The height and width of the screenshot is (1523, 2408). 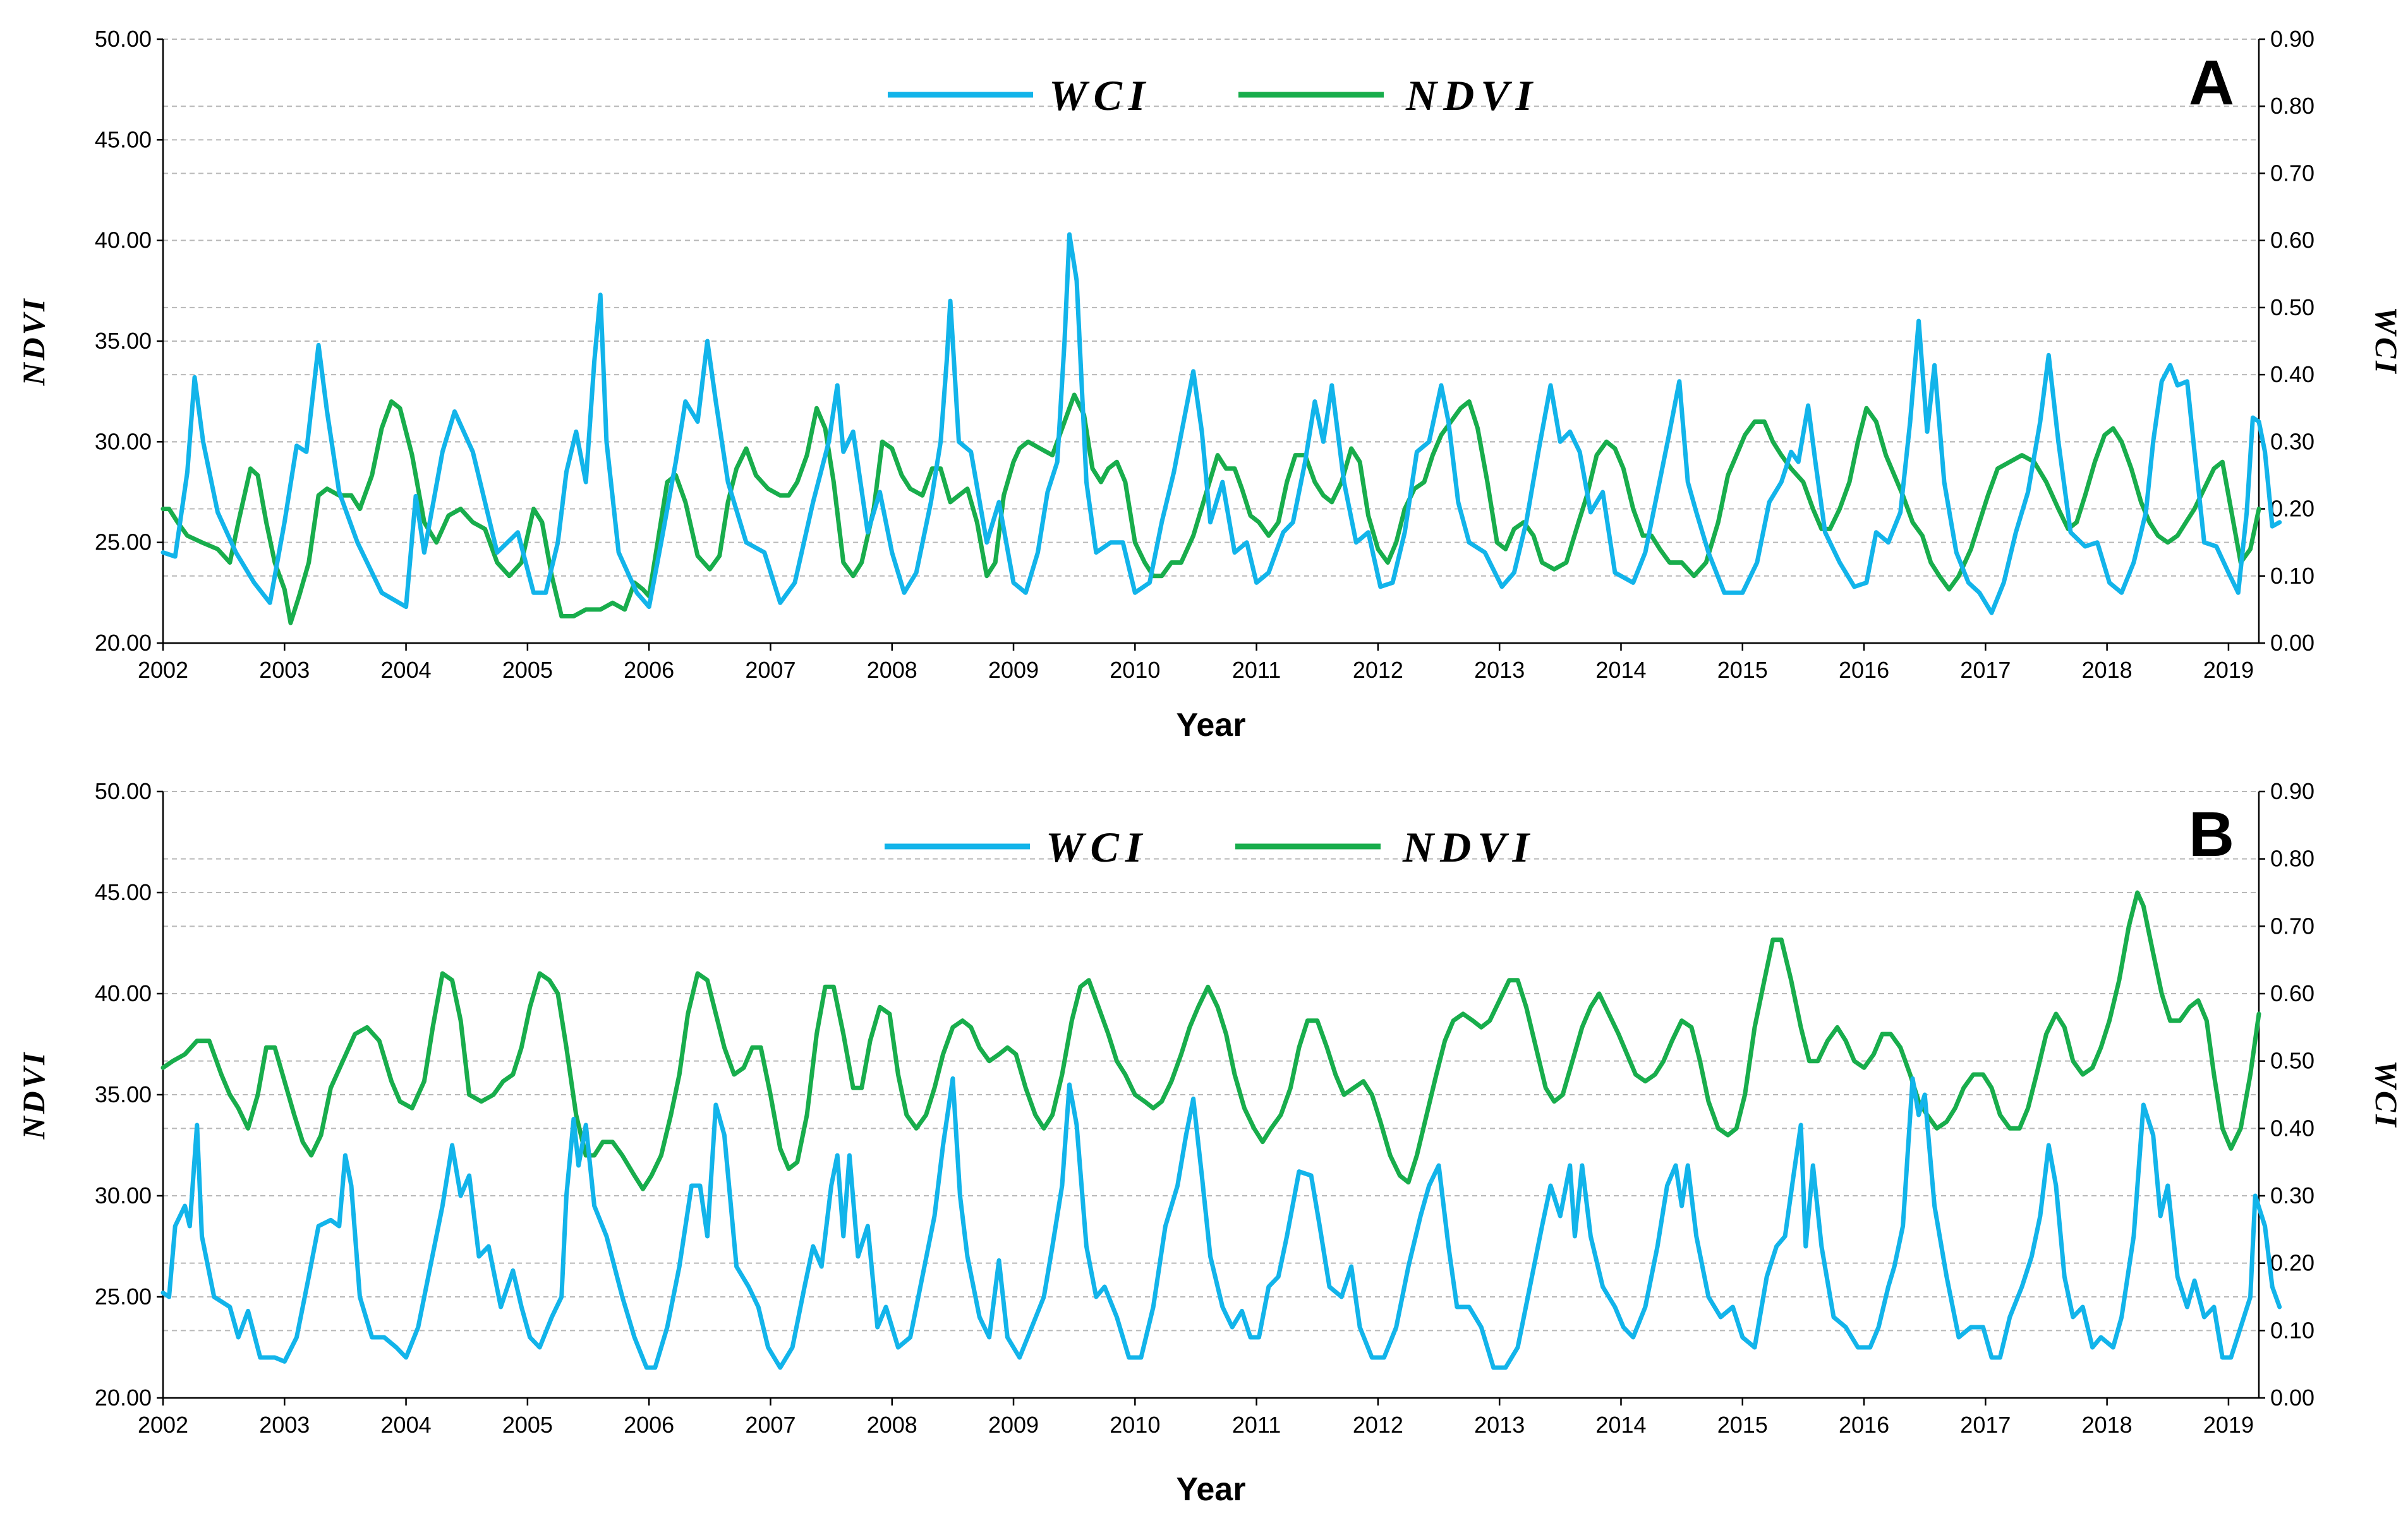 What do you see at coordinates (2211, 834) in the screenshot?
I see `panel-label: B` at bounding box center [2211, 834].